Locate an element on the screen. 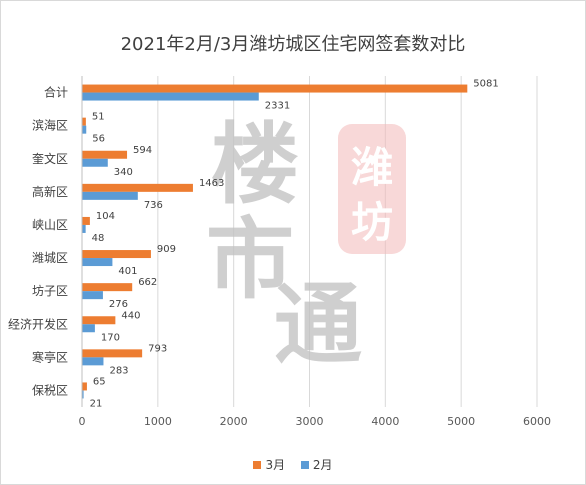 This screenshot has height=485, width=586. data-label-february: 48 is located at coordinates (98, 238).